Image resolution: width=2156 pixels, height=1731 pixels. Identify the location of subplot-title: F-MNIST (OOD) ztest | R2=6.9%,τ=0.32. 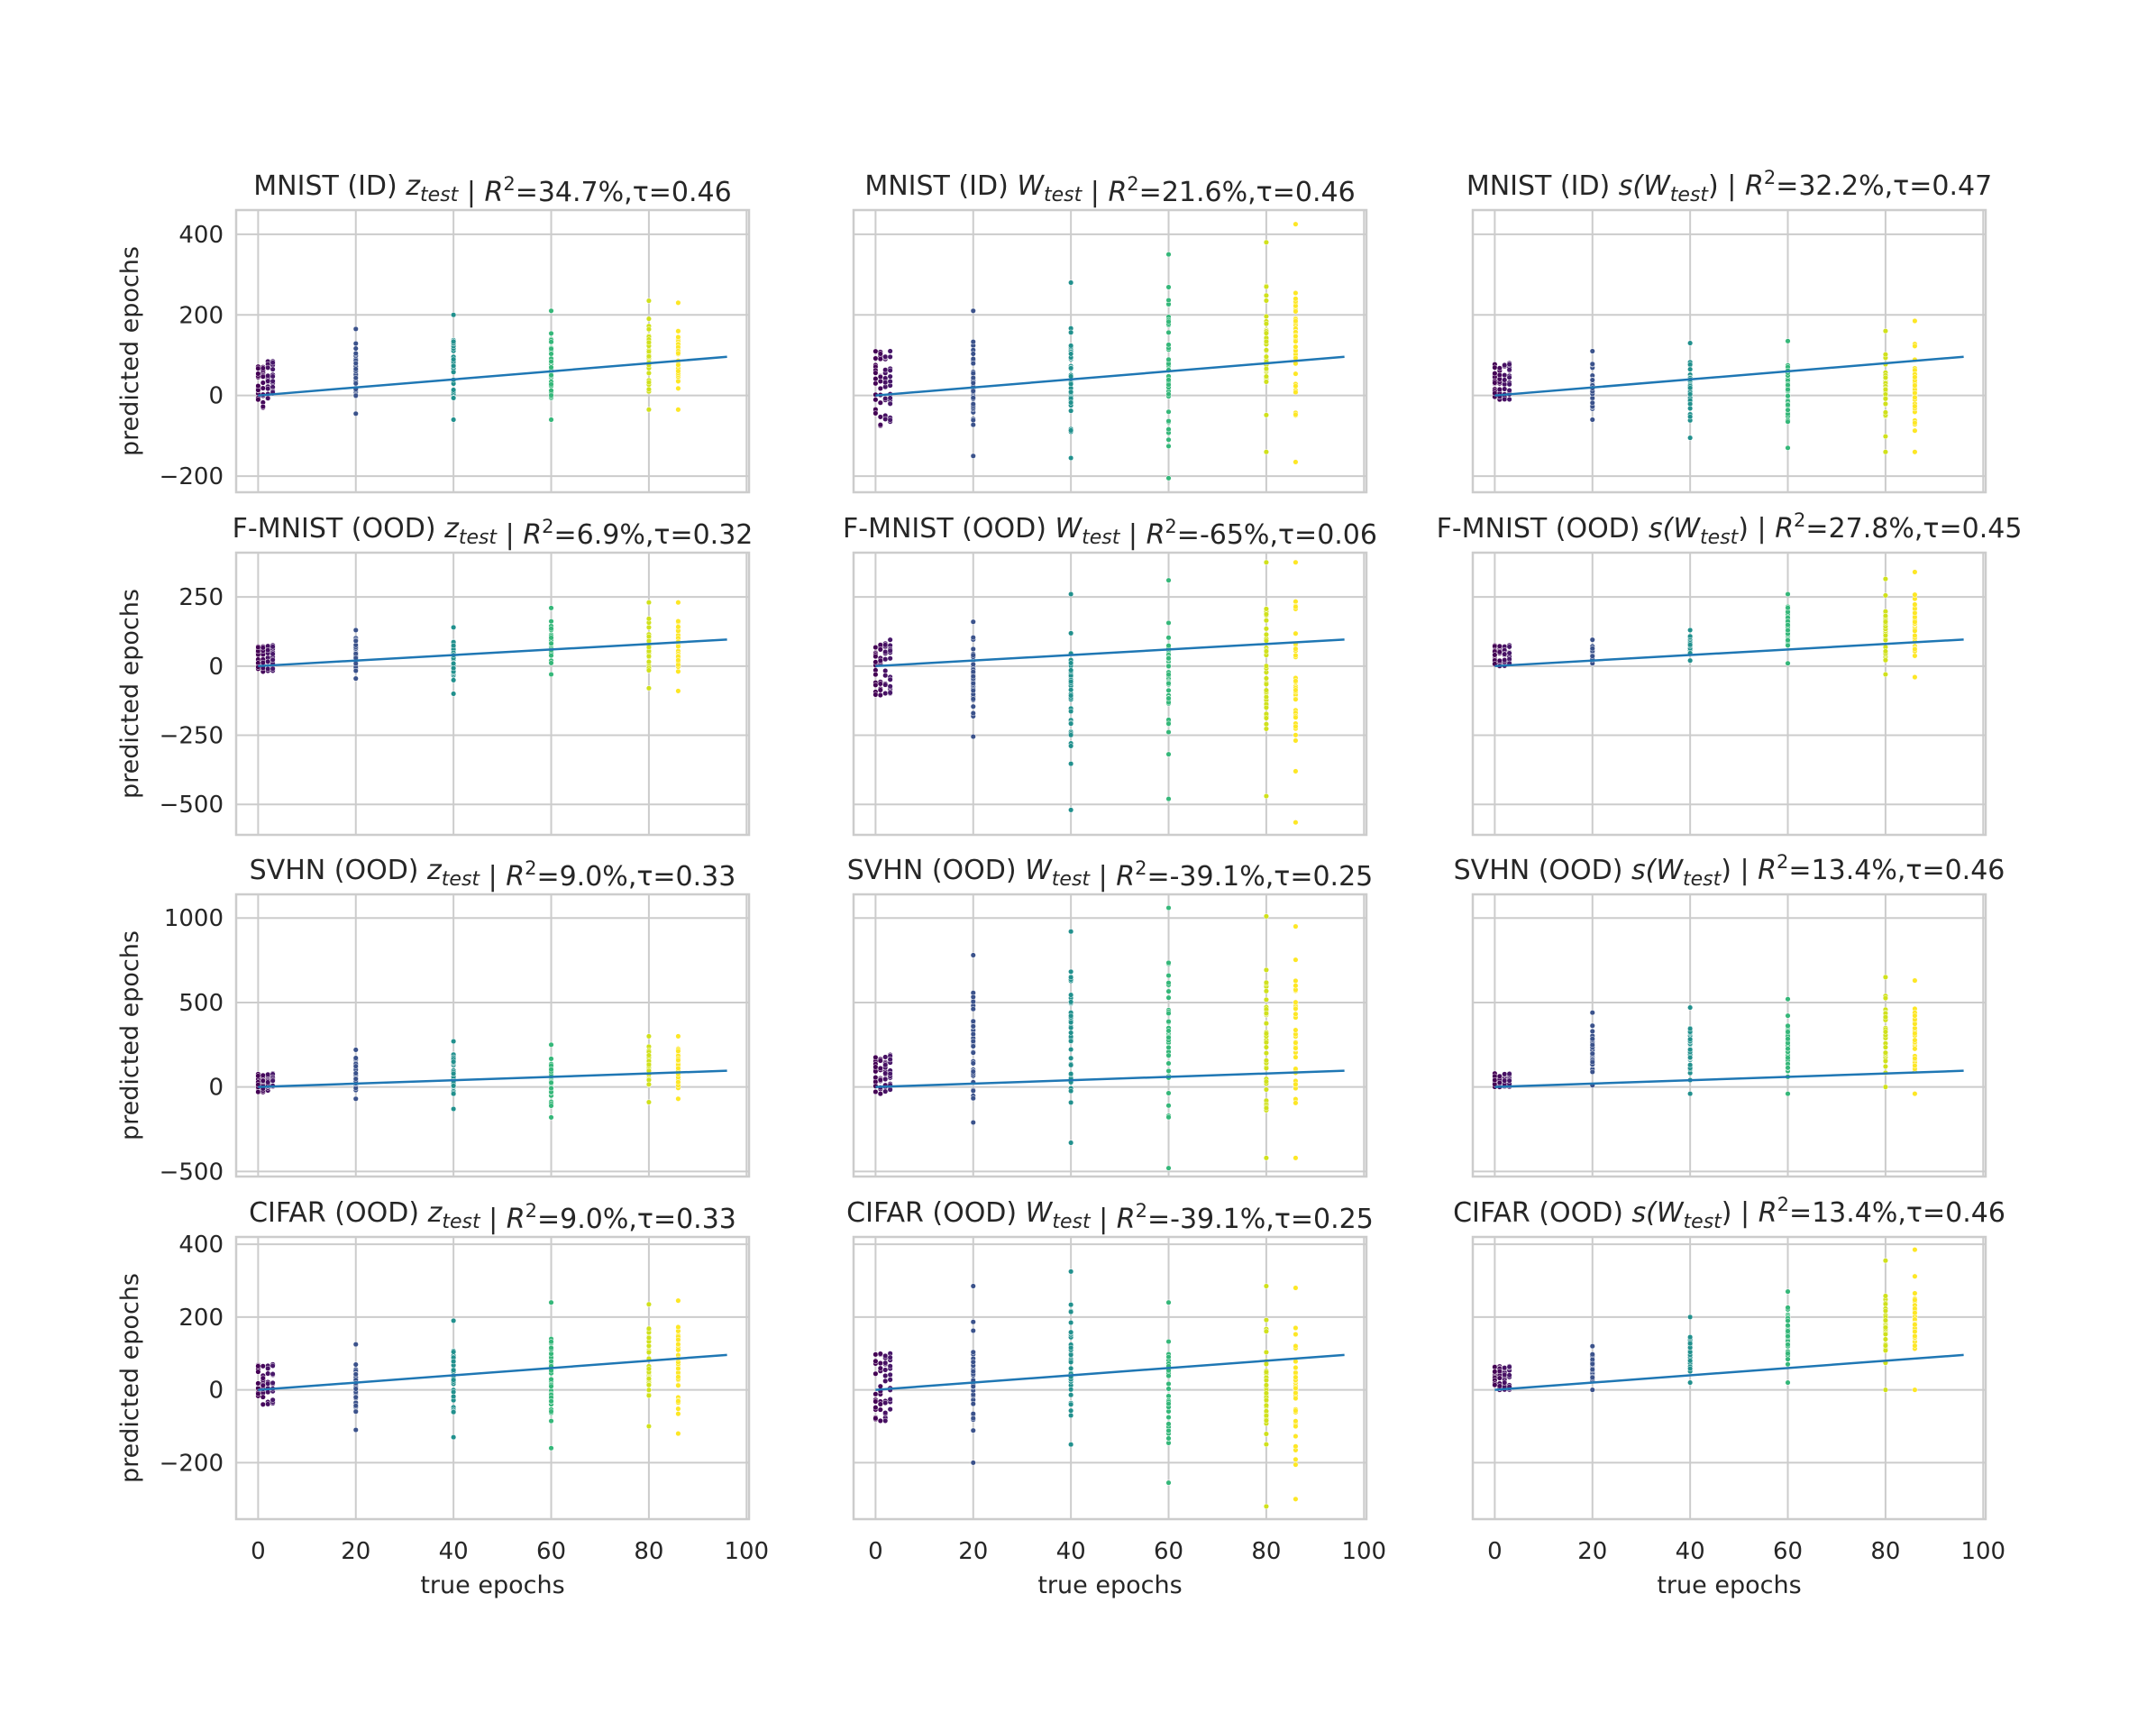
(493, 532).